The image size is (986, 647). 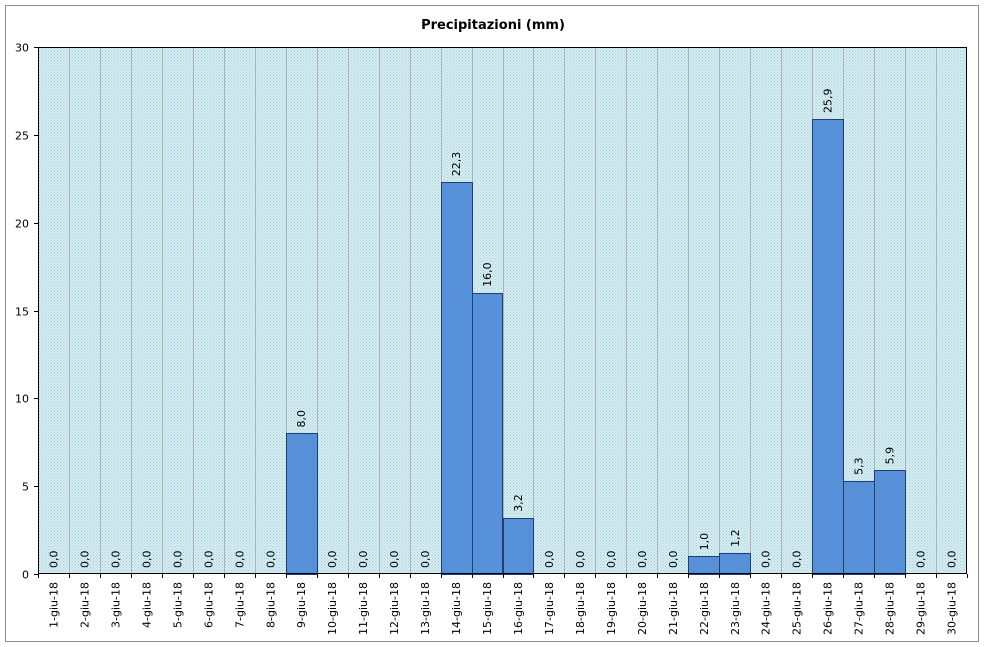 What do you see at coordinates (797, 608) in the screenshot?
I see `x-tick-label: 25-giu-18` at bounding box center [797, 608].